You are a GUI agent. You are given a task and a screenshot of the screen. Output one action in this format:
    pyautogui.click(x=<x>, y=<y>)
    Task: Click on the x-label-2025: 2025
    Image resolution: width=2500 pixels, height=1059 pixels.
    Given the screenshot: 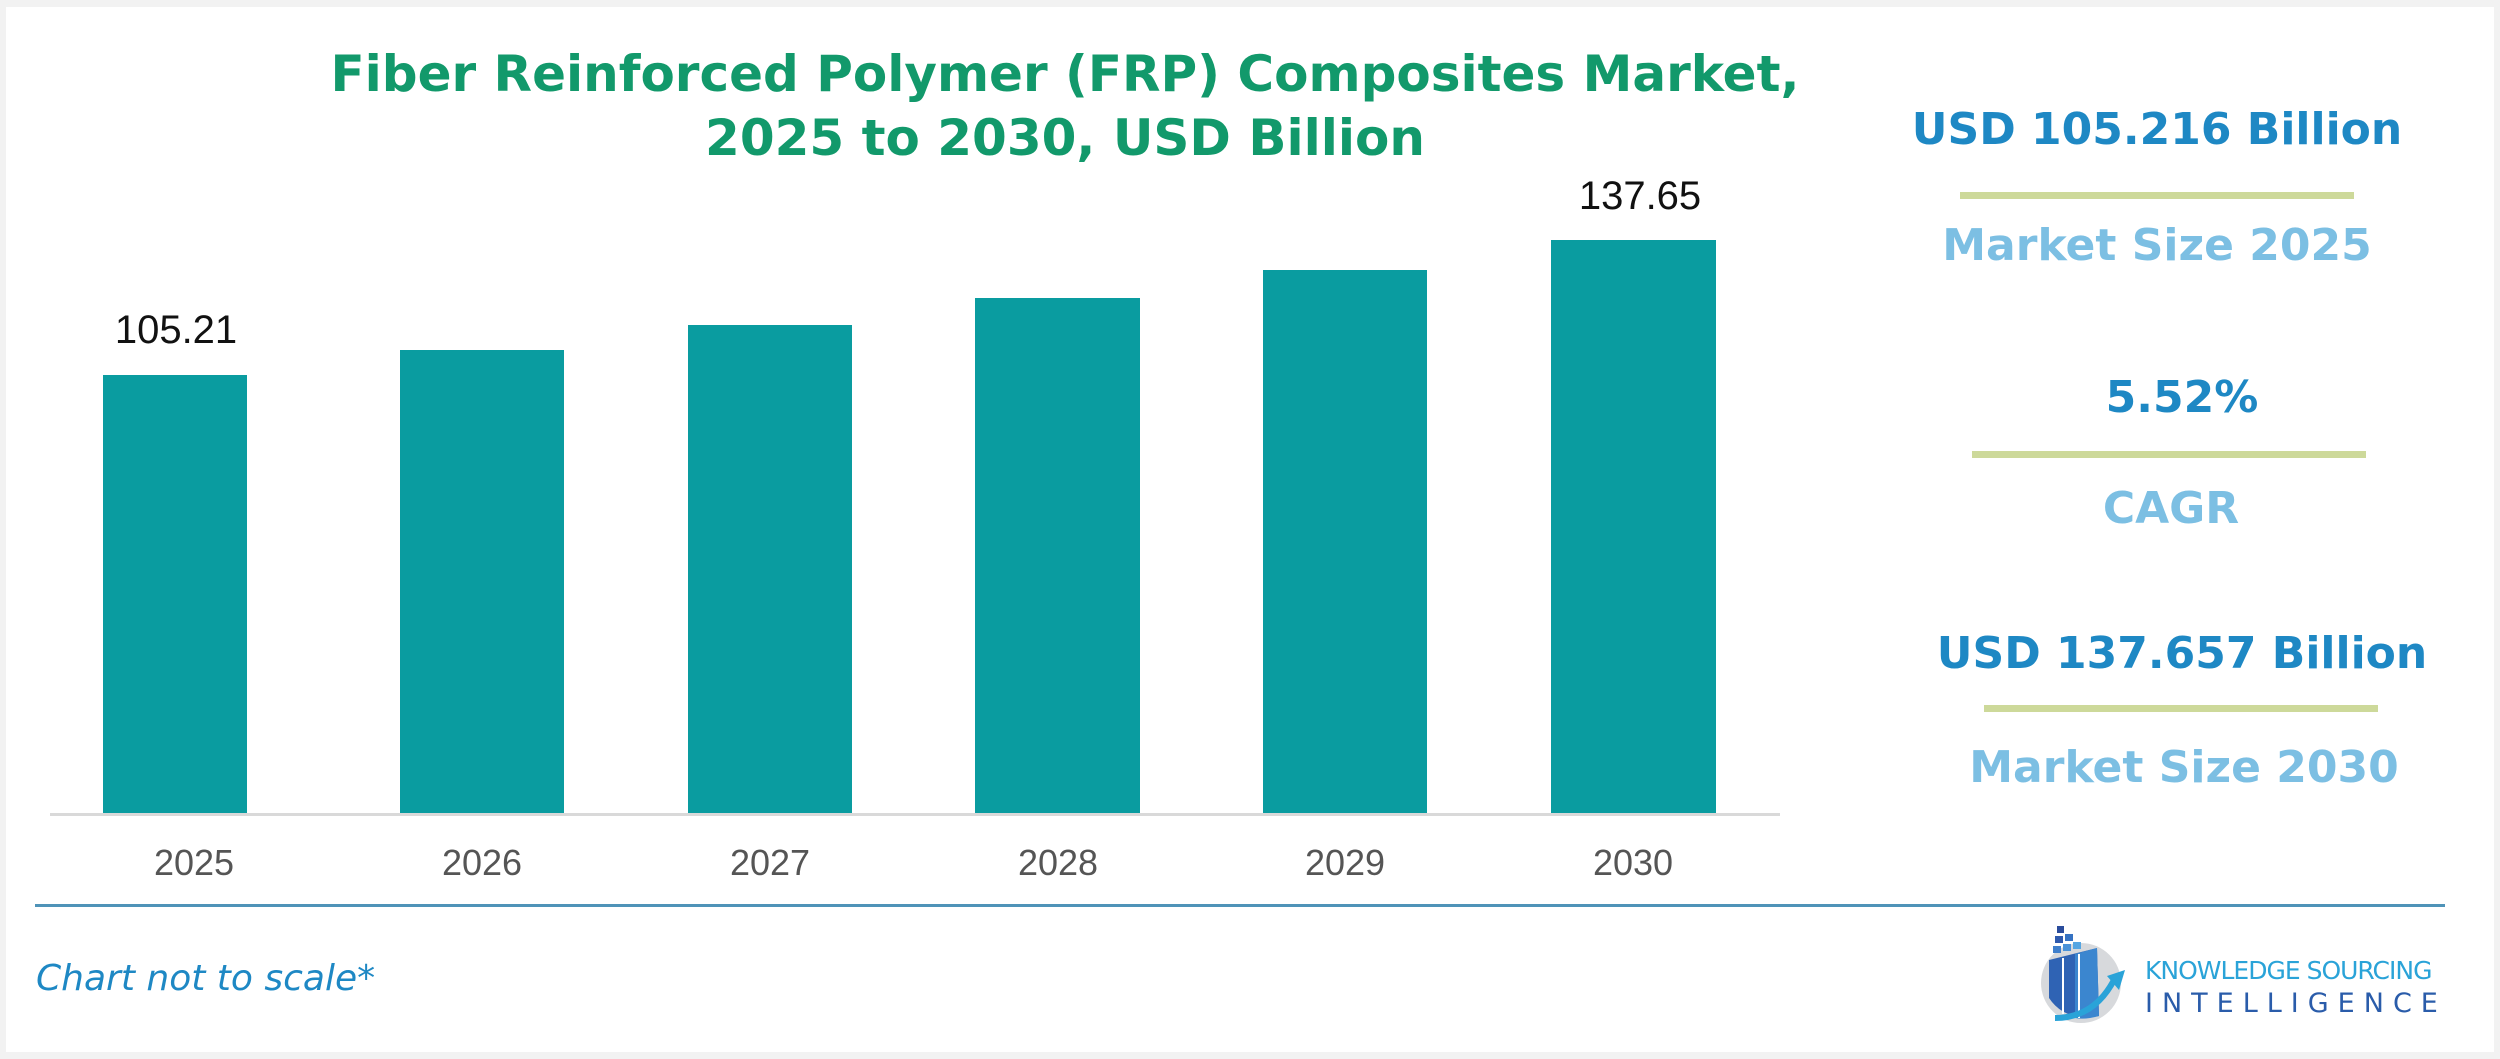 What is the action you would take?
    pyautogui.click(x=194, y=862)
    